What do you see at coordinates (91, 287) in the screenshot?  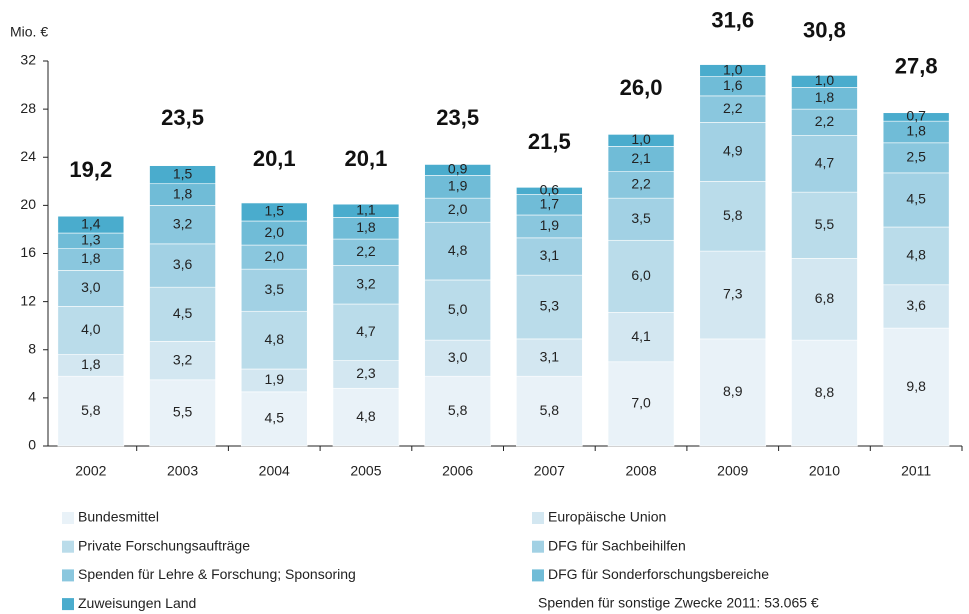 I see `value-label: 3,0` at bounding box center [91, 287].